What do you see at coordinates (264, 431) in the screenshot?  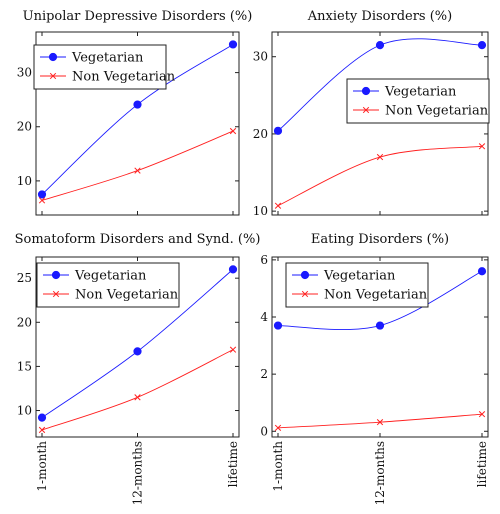 I see `y-tick-label: 0` at bounding box center [264, 431].